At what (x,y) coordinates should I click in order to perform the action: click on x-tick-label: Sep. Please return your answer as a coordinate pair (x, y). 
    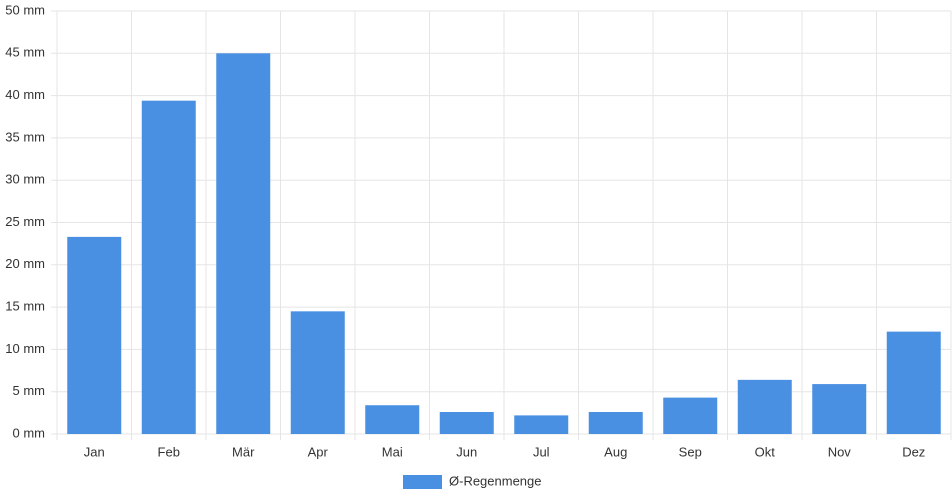
    Looking at the image, I should click on (690, 451).